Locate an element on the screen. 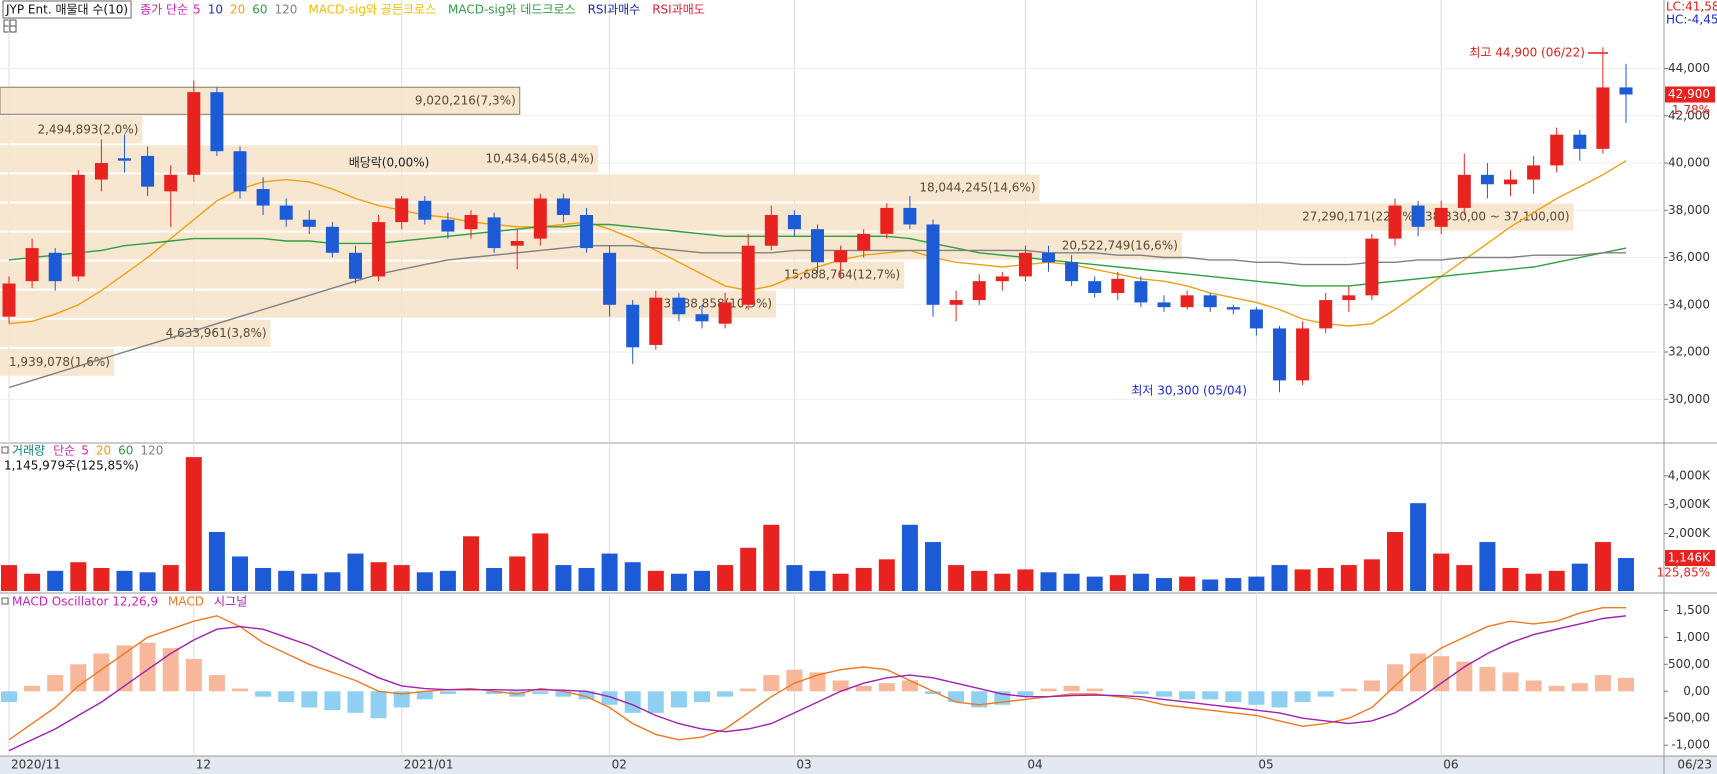 The image size is (1717, 774). legend-entry: 5 is located at coordinates (85, 451).